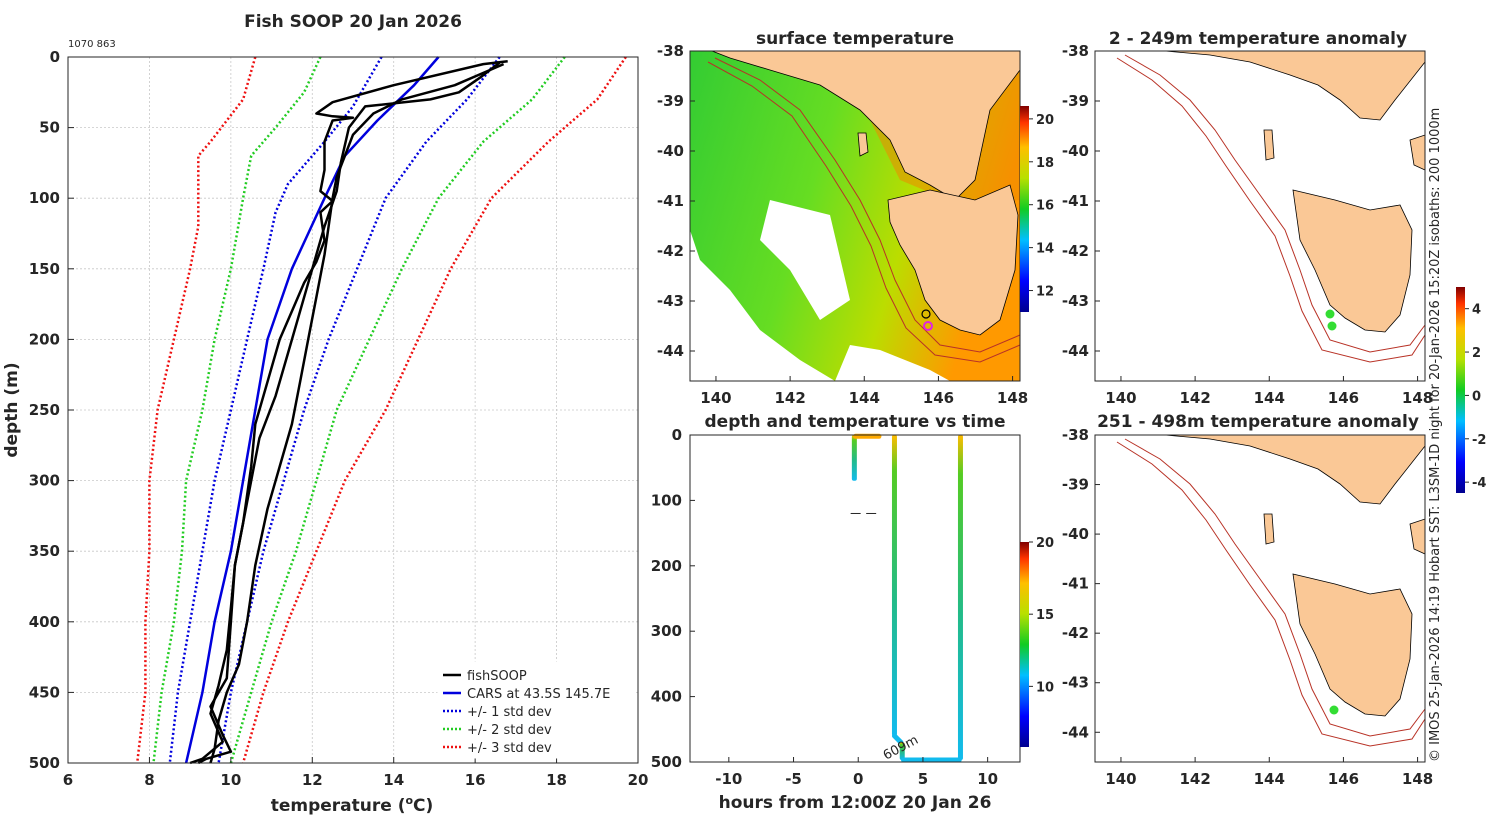 The height and width of the screenshot is (820, 1500). Describe the element at coordinates (855, 803) in the screenshot. I see `time-xlabel: hours from 12:00Z 20 Jan 26` at that location.